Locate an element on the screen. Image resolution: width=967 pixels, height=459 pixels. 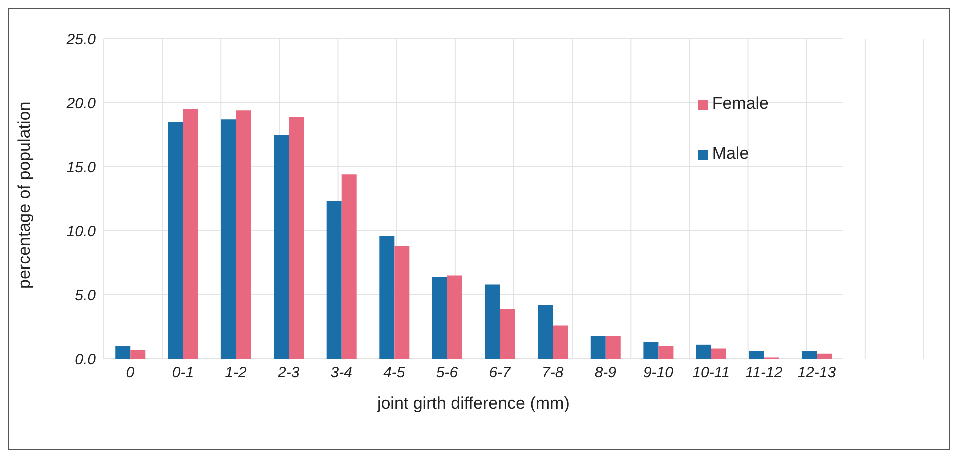
y-tick-label: 5.0 is located at coordinates (86, 295).